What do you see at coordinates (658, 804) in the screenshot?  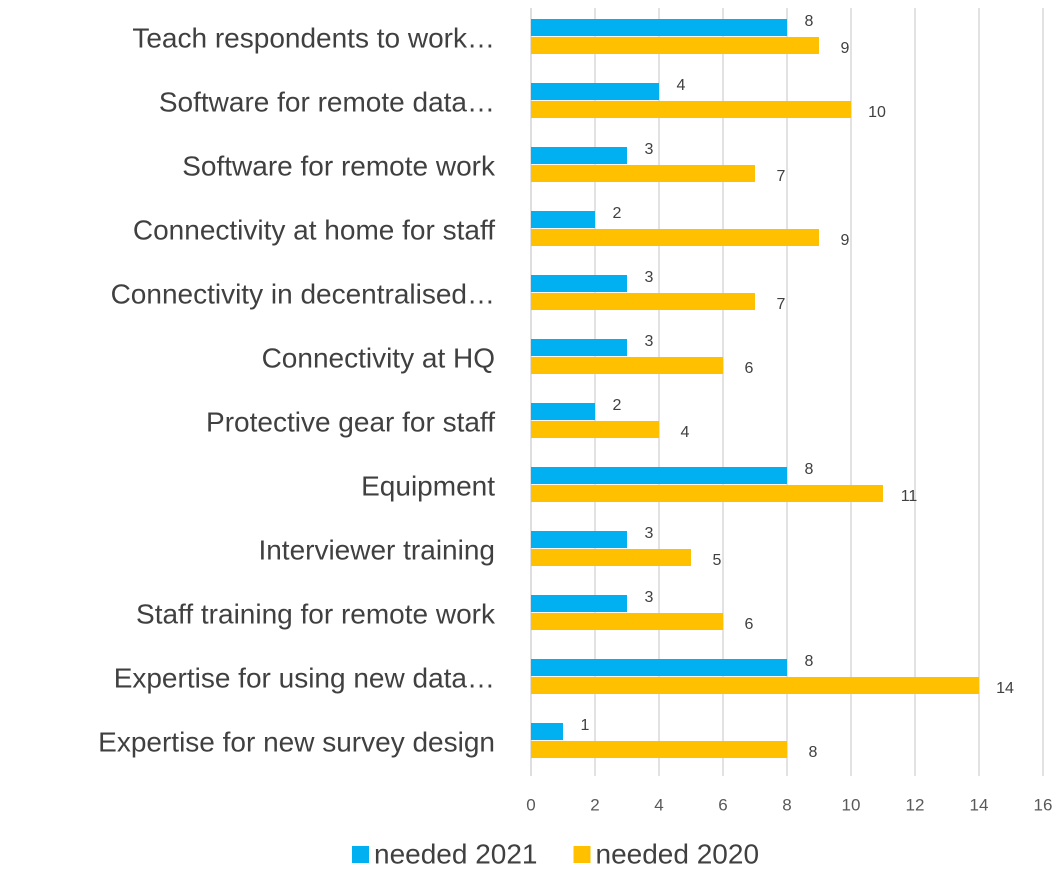 I see `x-tick-label: 4` at bounding box center [658, 804].